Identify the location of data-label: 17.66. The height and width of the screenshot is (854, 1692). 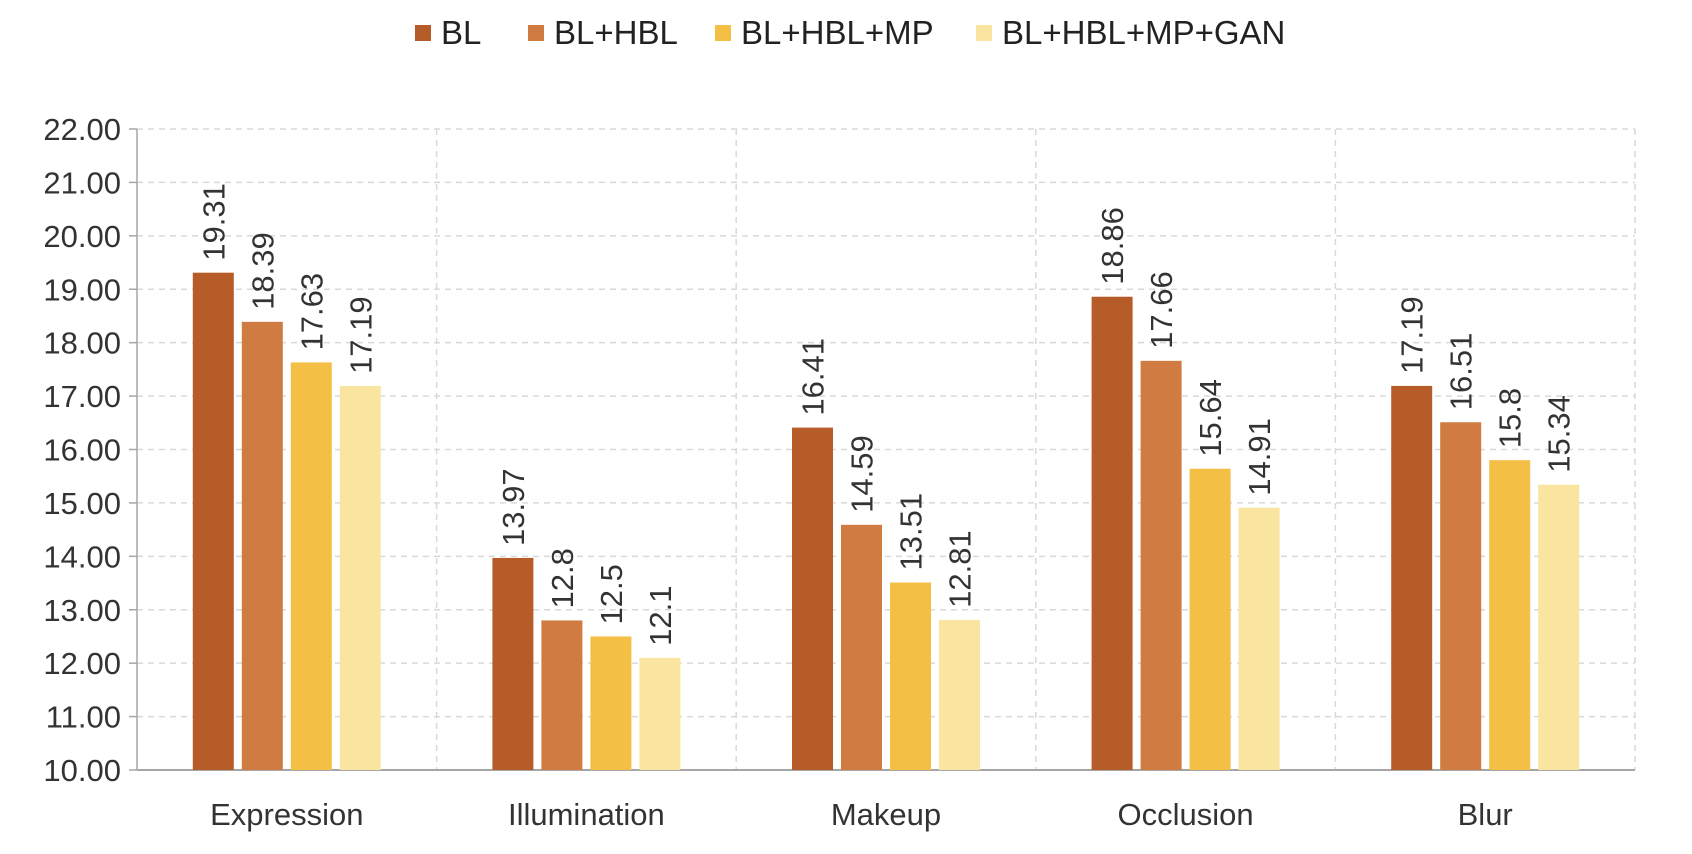
(1161, 310).